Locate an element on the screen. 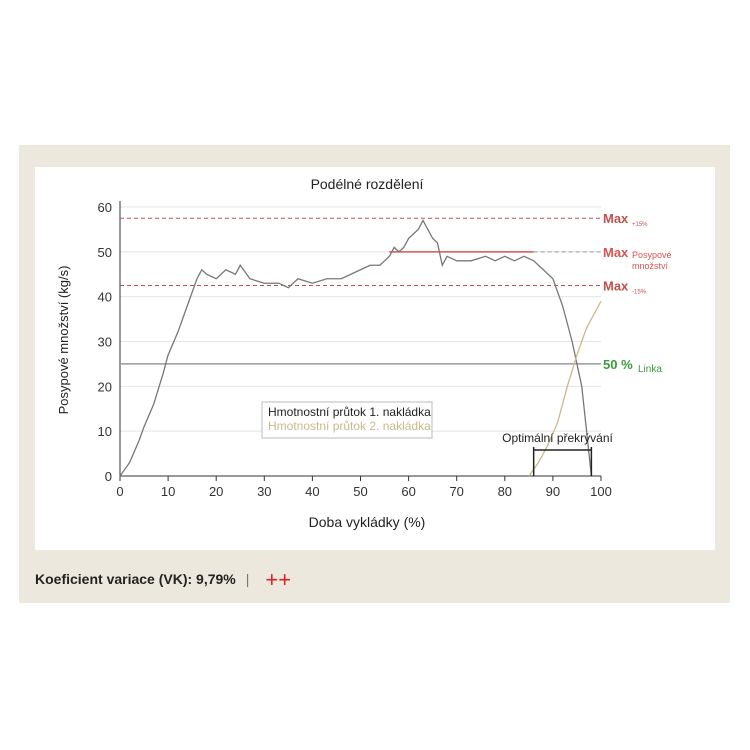  reference-label: 50 % is located at coordinates (618, 364).